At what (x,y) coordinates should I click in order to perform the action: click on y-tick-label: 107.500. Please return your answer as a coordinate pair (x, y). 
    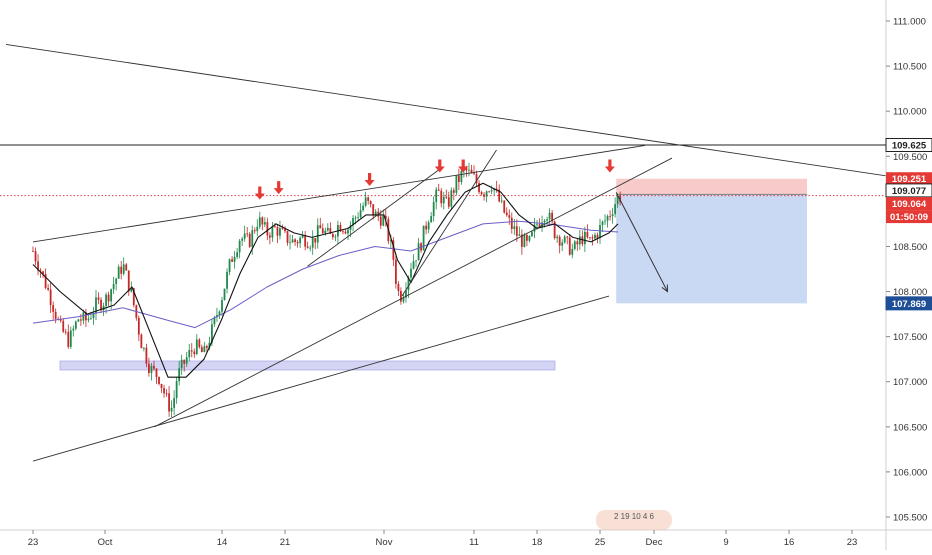
    Looking at the image, I should click on (910, 337).